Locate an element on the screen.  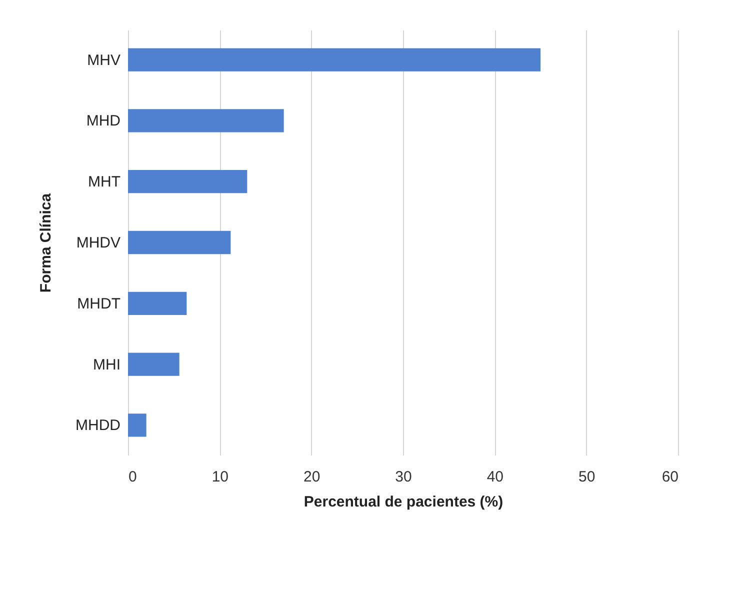
x-tick-label: 40 is located at coordinates (495, 477).